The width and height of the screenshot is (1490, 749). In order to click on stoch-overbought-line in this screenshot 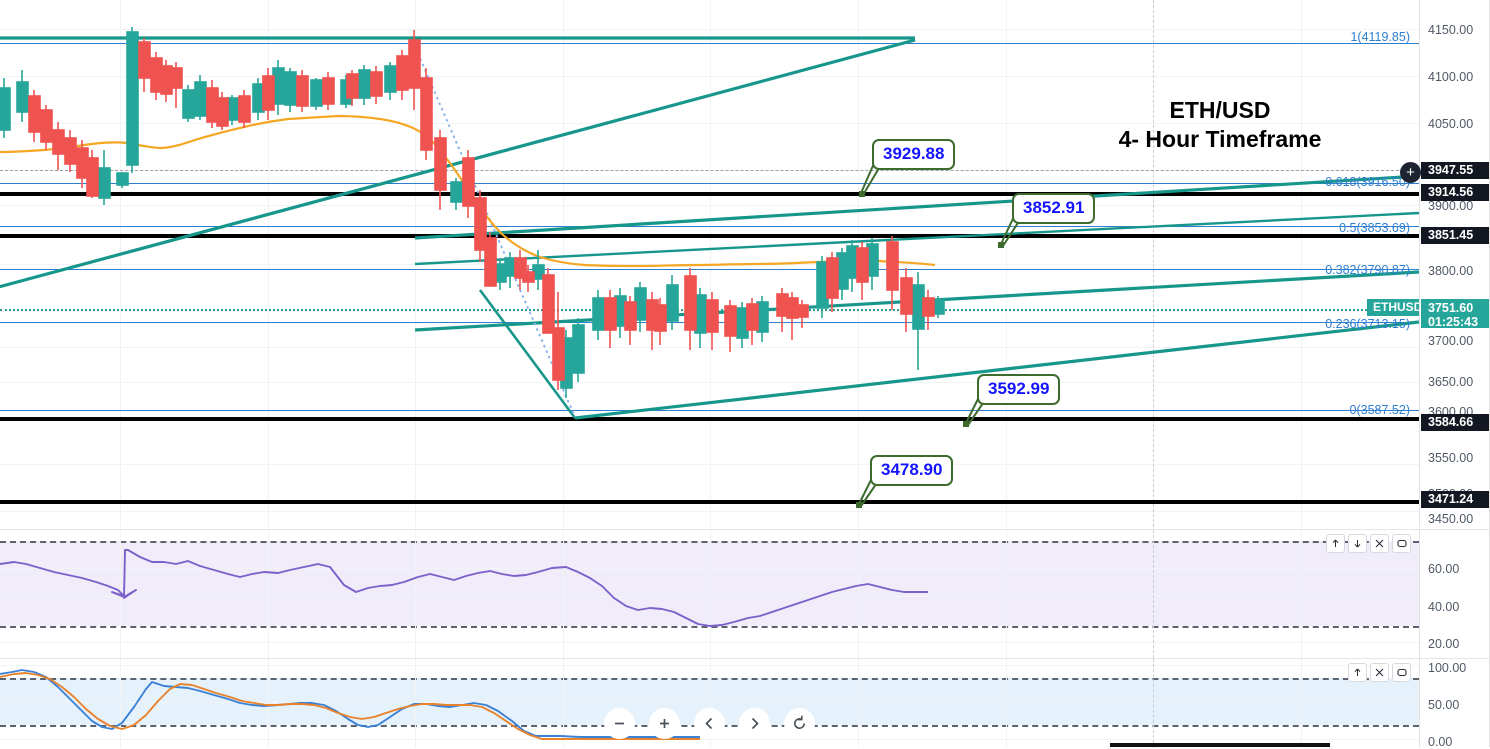, I will do `click(709, 679)`.